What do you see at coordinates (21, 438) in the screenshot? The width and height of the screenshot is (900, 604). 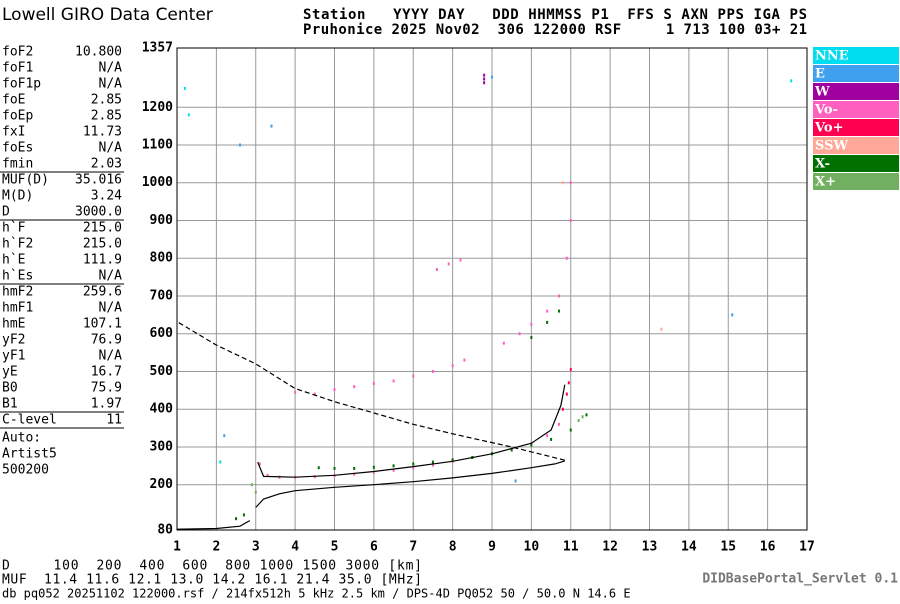 I see `auto-text: Auto:` at bounding box center [21, 438].